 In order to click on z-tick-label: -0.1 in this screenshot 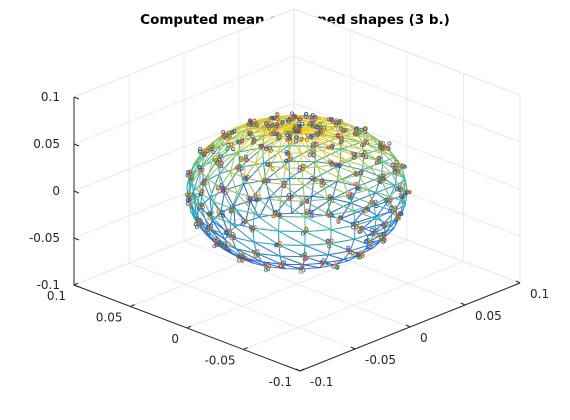, I will do `click(48, 285)`.